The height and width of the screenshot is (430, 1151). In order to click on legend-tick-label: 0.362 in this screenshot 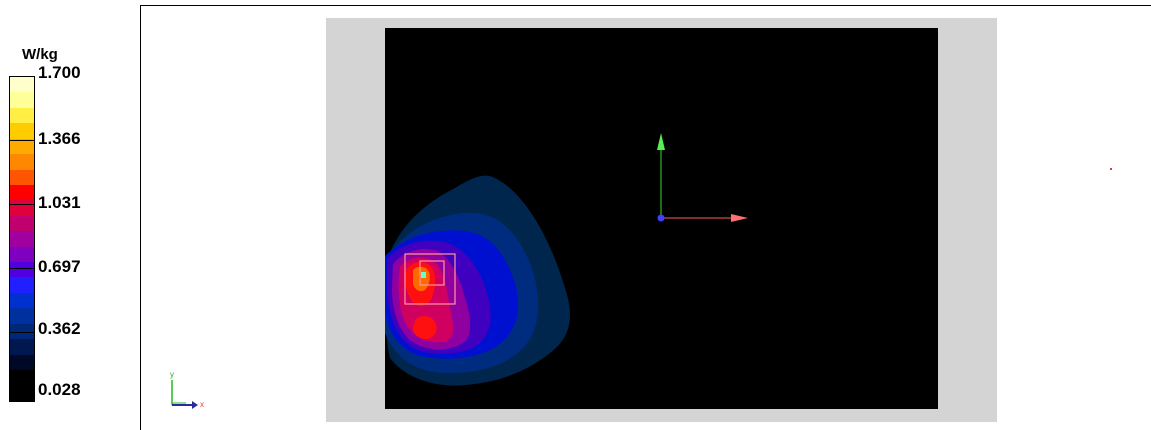, I will do `click(59, 328)`.